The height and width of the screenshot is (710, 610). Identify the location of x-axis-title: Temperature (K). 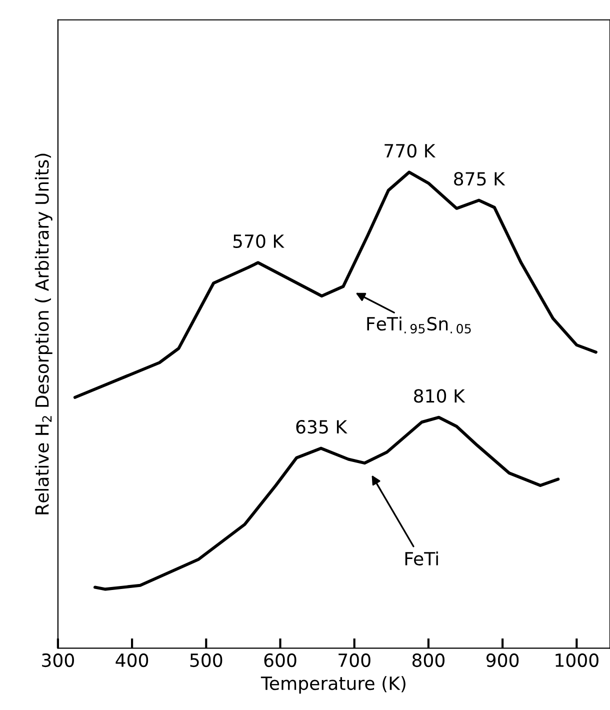
(333, 685).